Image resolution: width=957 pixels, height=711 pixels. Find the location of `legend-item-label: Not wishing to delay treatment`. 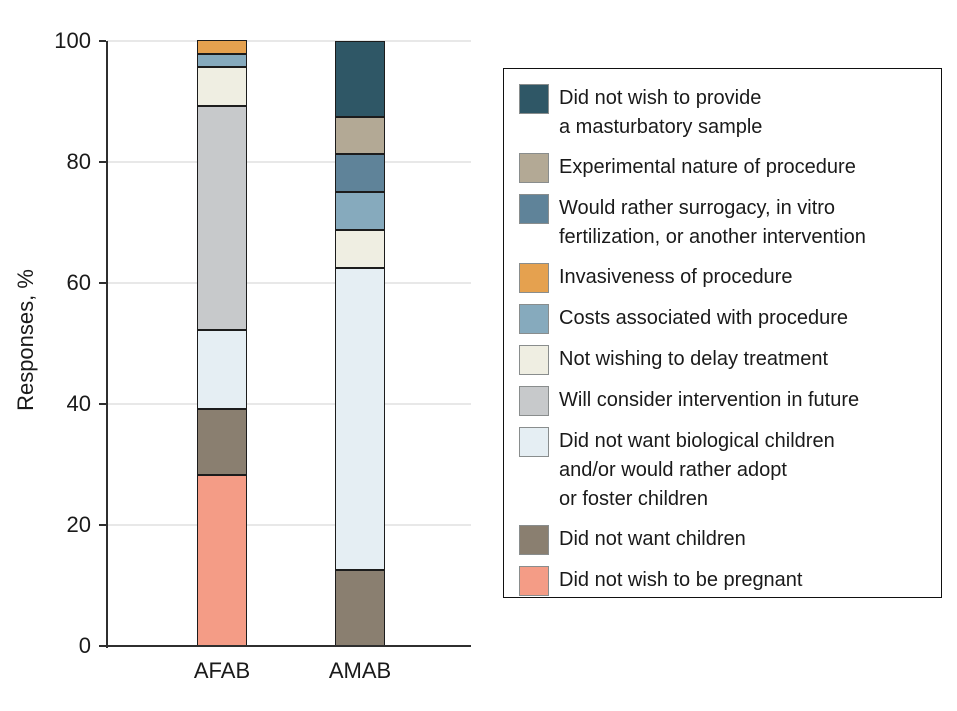

legend-item-label: Not wishing to delay treatment is located at coordinates (694, 359).